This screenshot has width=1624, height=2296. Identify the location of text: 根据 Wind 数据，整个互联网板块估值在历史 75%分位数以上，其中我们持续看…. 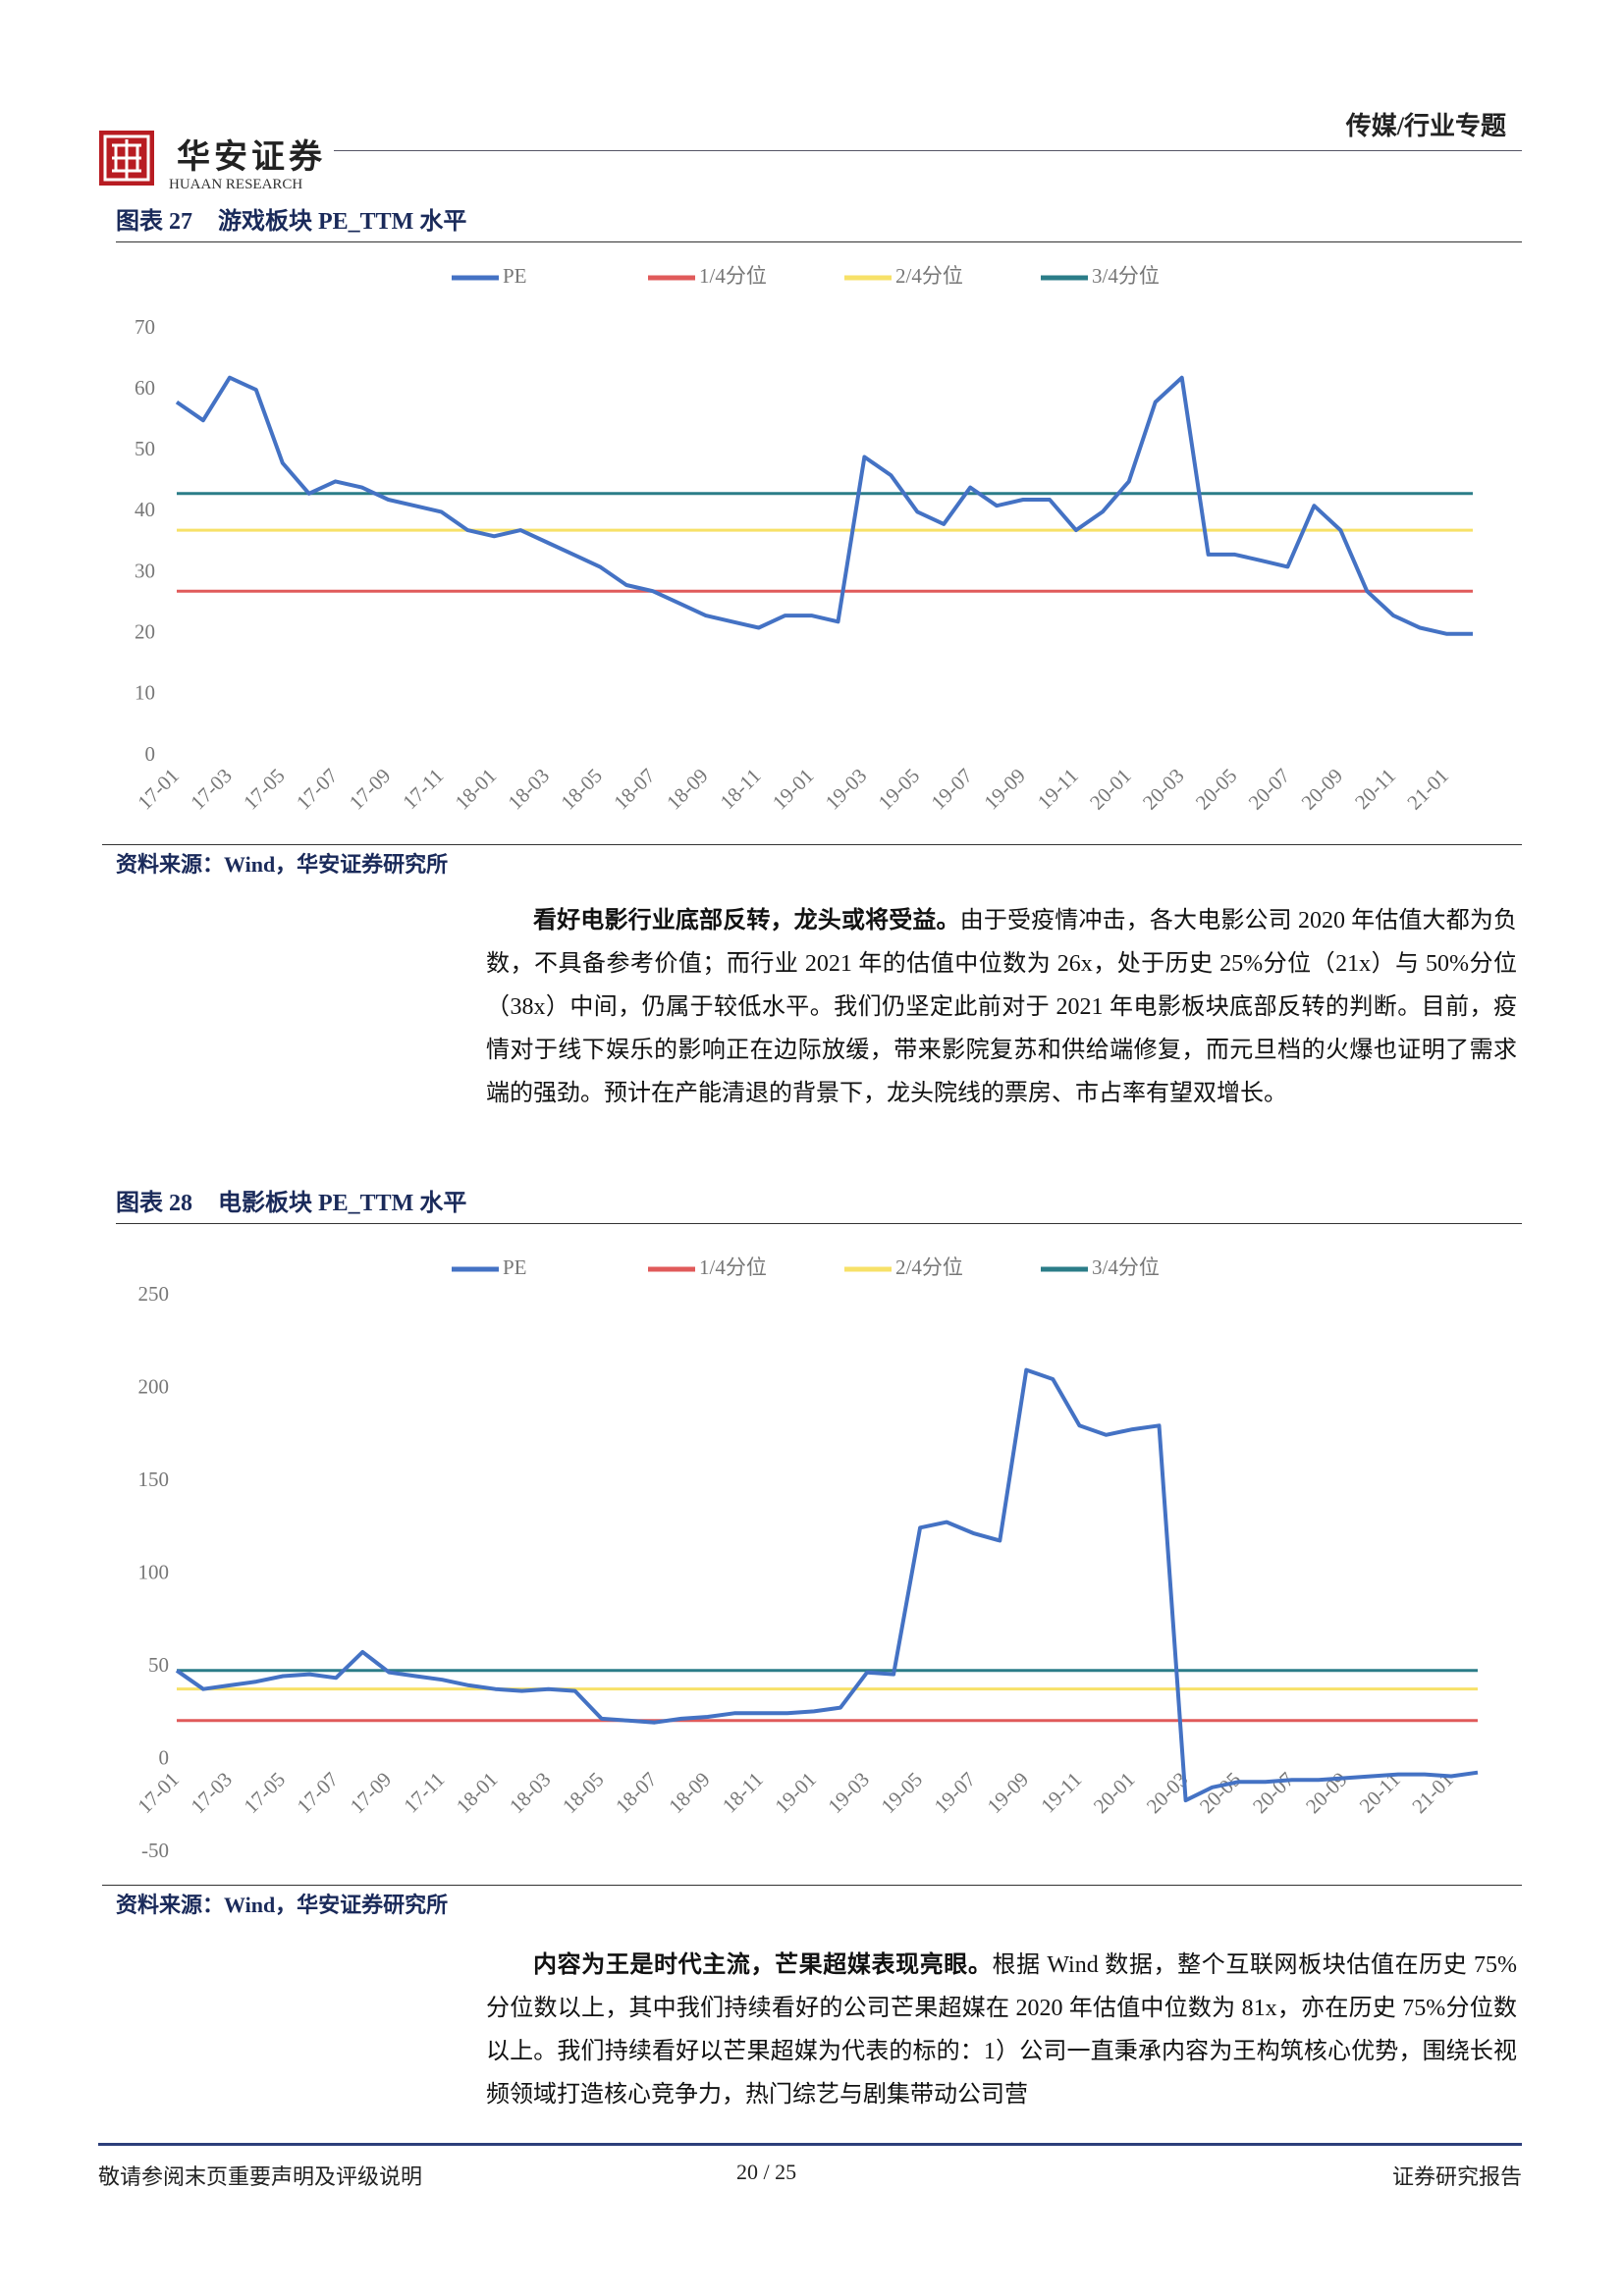
(1001, 2030).